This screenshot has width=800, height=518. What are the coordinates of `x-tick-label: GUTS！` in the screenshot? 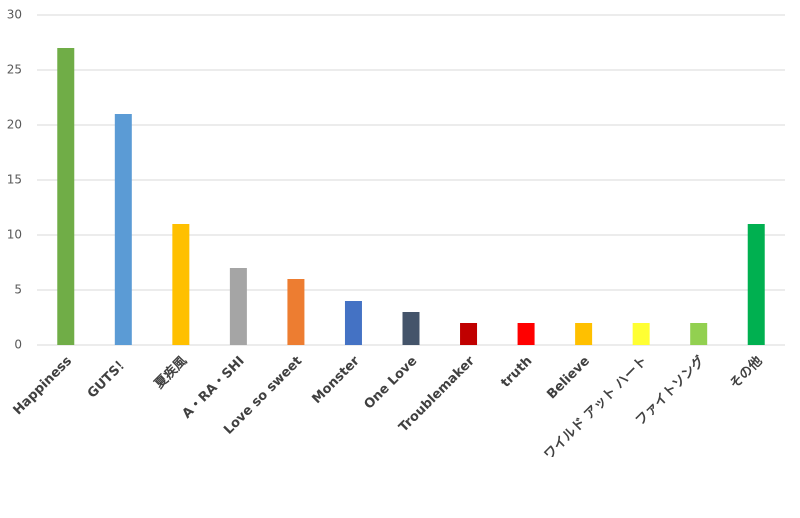 It's located at (109, 378).